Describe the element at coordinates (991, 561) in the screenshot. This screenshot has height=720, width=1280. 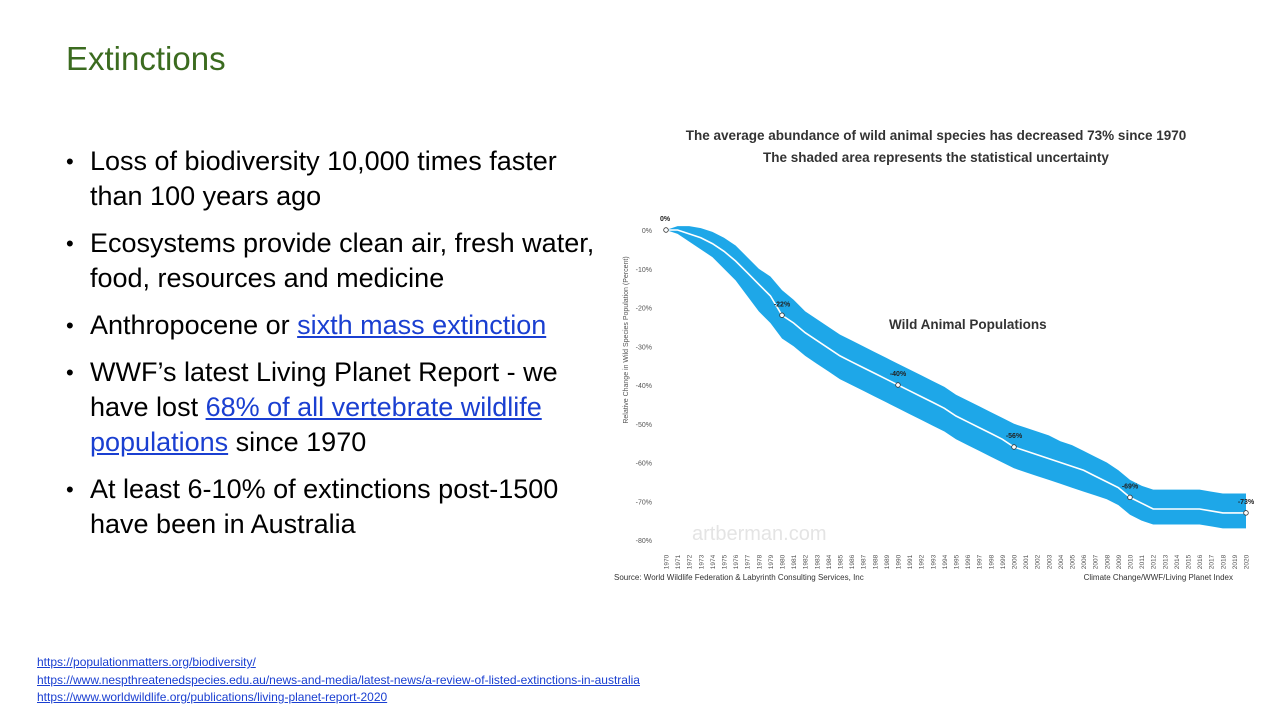
I see `x-tick-label: 1998` at that location.